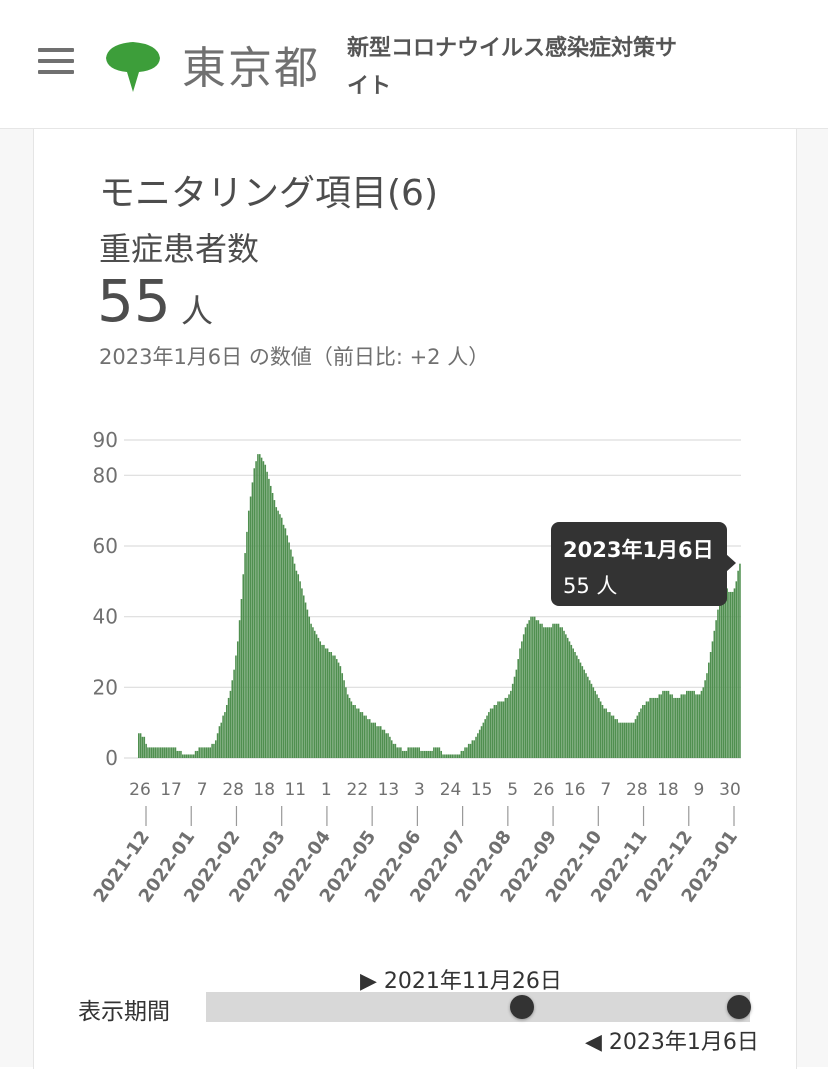 The width and height of the screenshot is (828, 1069). I want to click on y-tick-label: 40, so click(105, 617).